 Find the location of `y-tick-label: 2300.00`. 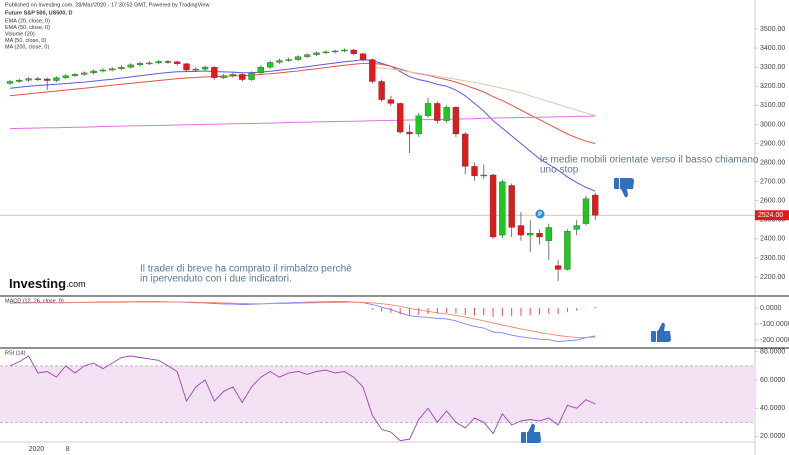

y-tick-label: 2300.00 is located at coordinates (772, 258).